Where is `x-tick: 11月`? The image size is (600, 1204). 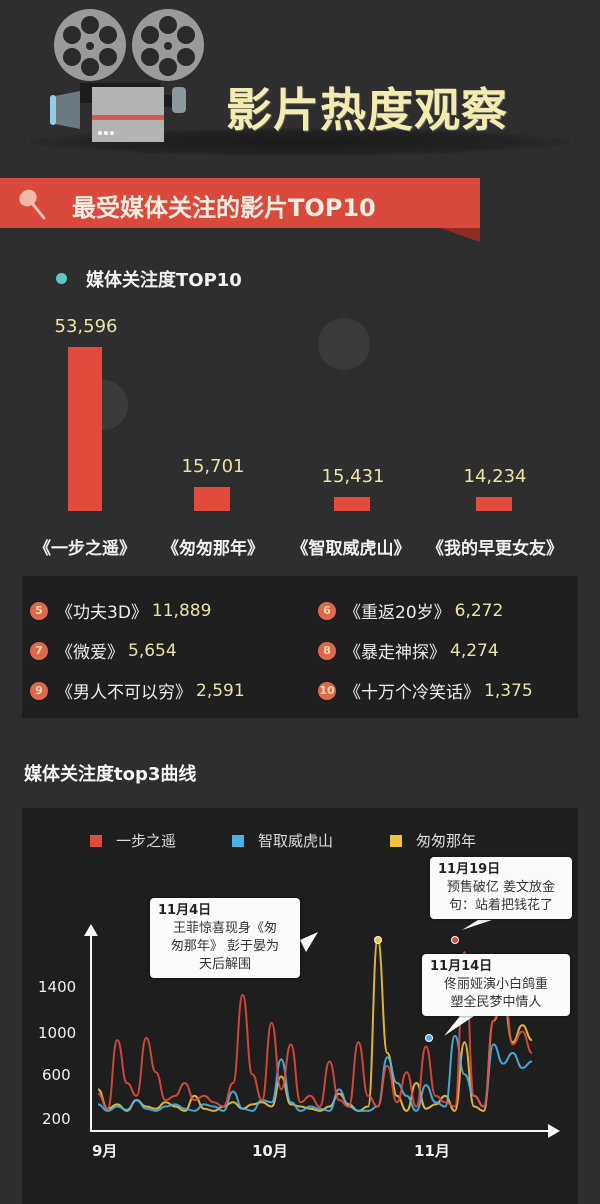 x-tick: 11月 is located at coordinates (432, 1151).